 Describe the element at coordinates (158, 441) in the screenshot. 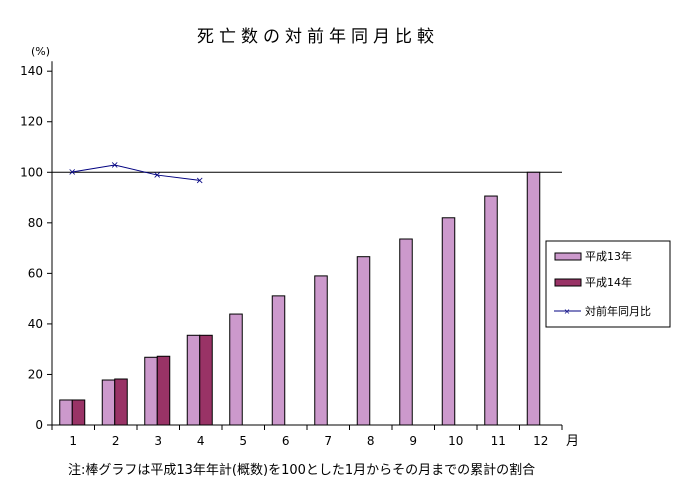

I see `x-tick-label: 3` at that location.